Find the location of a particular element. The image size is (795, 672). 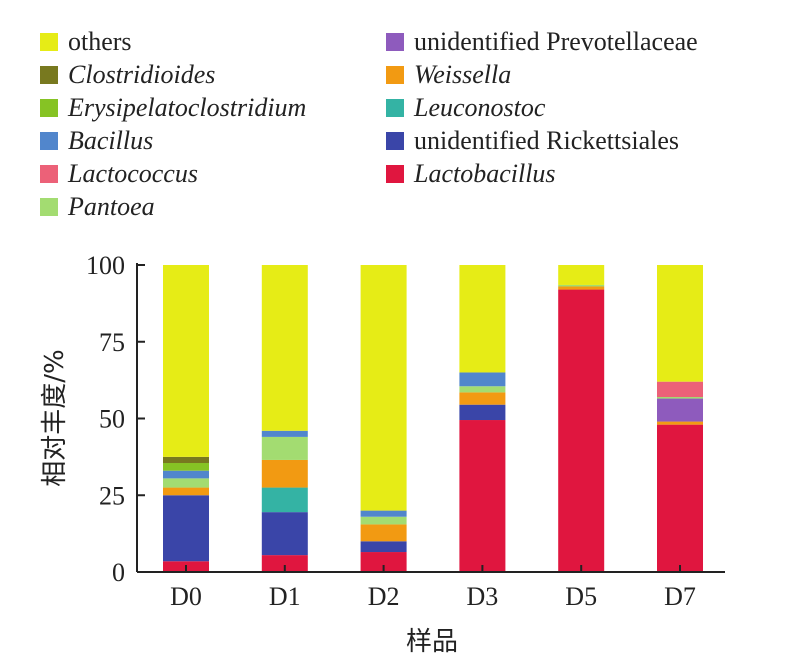

legend-item-lactococcus: Lactococcus is located at coordinates (119, 174).